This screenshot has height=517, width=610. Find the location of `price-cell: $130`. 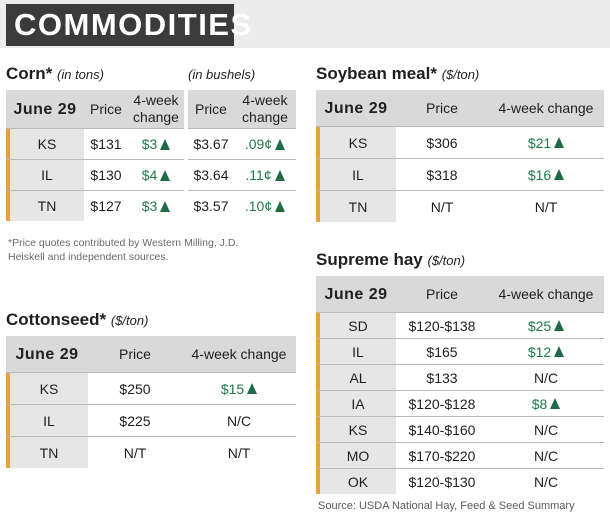

price-cell: $130 is located at coordinates (106, 175).